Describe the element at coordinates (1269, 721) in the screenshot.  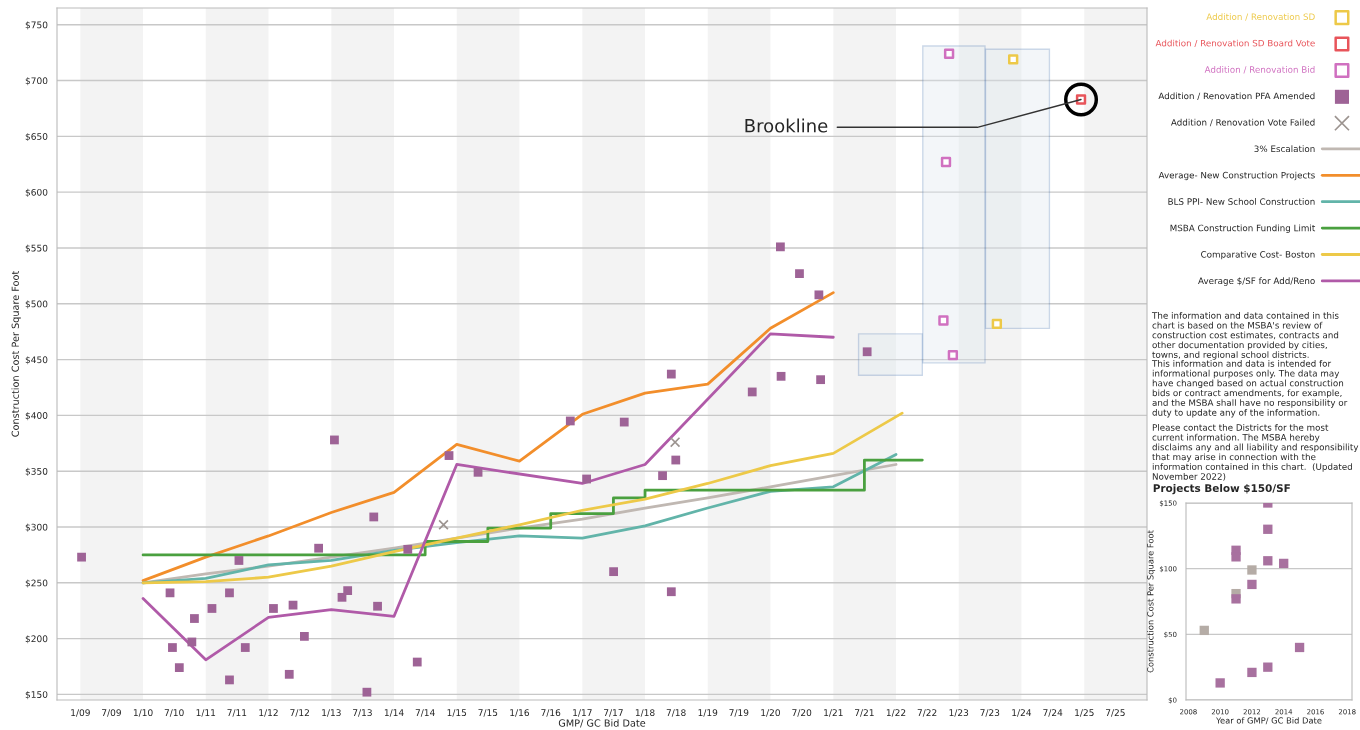
I see `x-axis-title: Year of GMP/ GC Bid Date` at that location.